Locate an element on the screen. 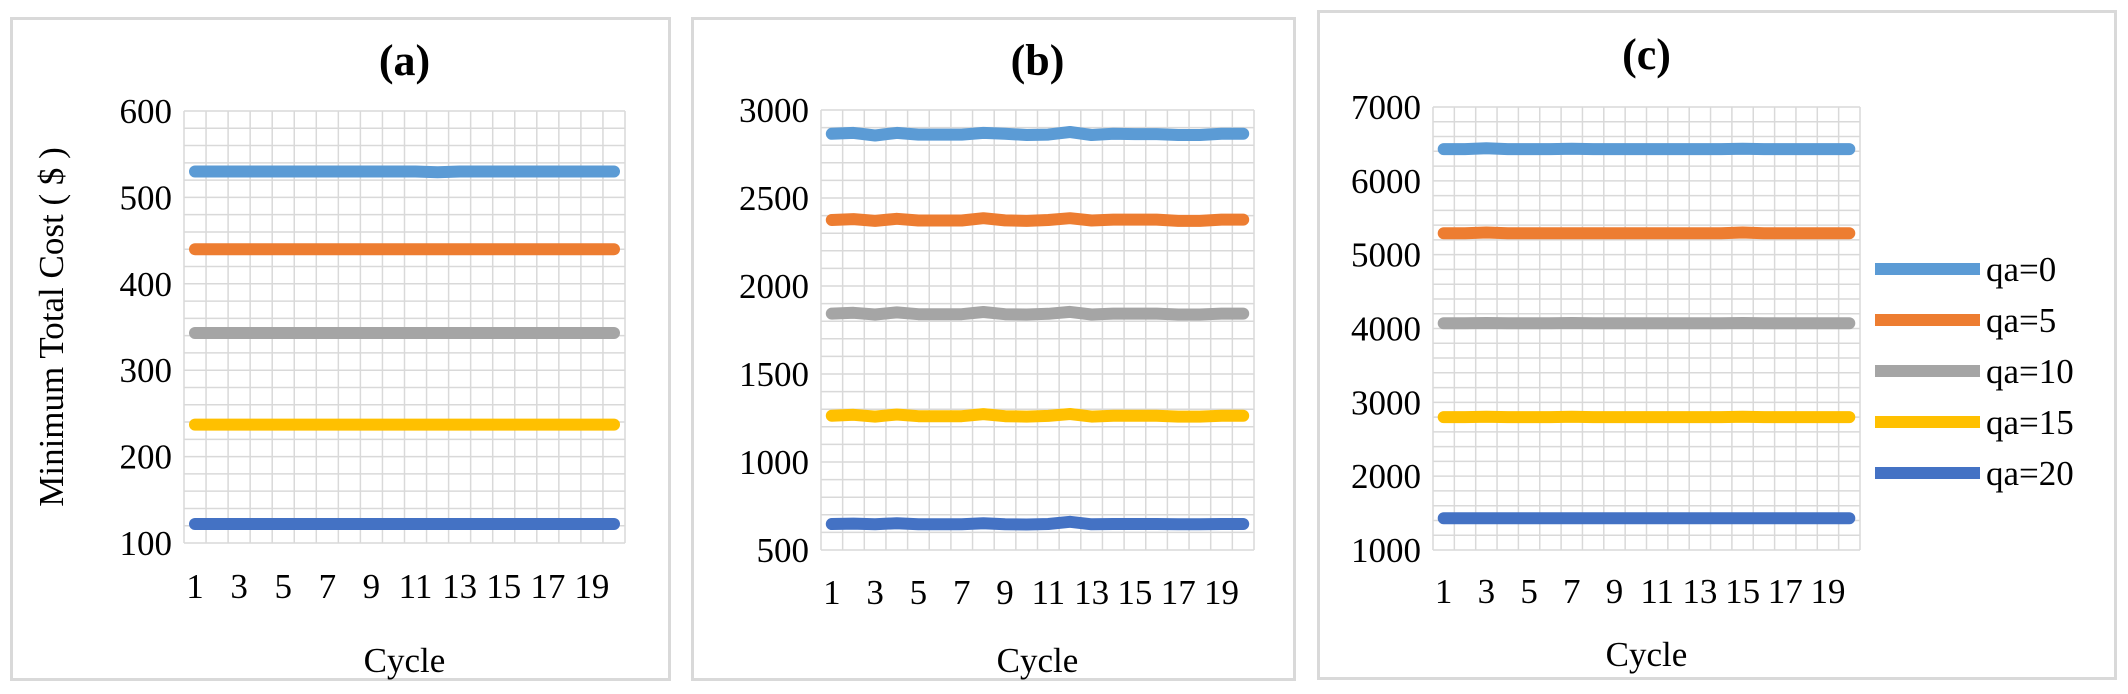 The width and height of the screenshot is (2128, 694). chart-title-a: (a) is located at coordinates (404, 60).